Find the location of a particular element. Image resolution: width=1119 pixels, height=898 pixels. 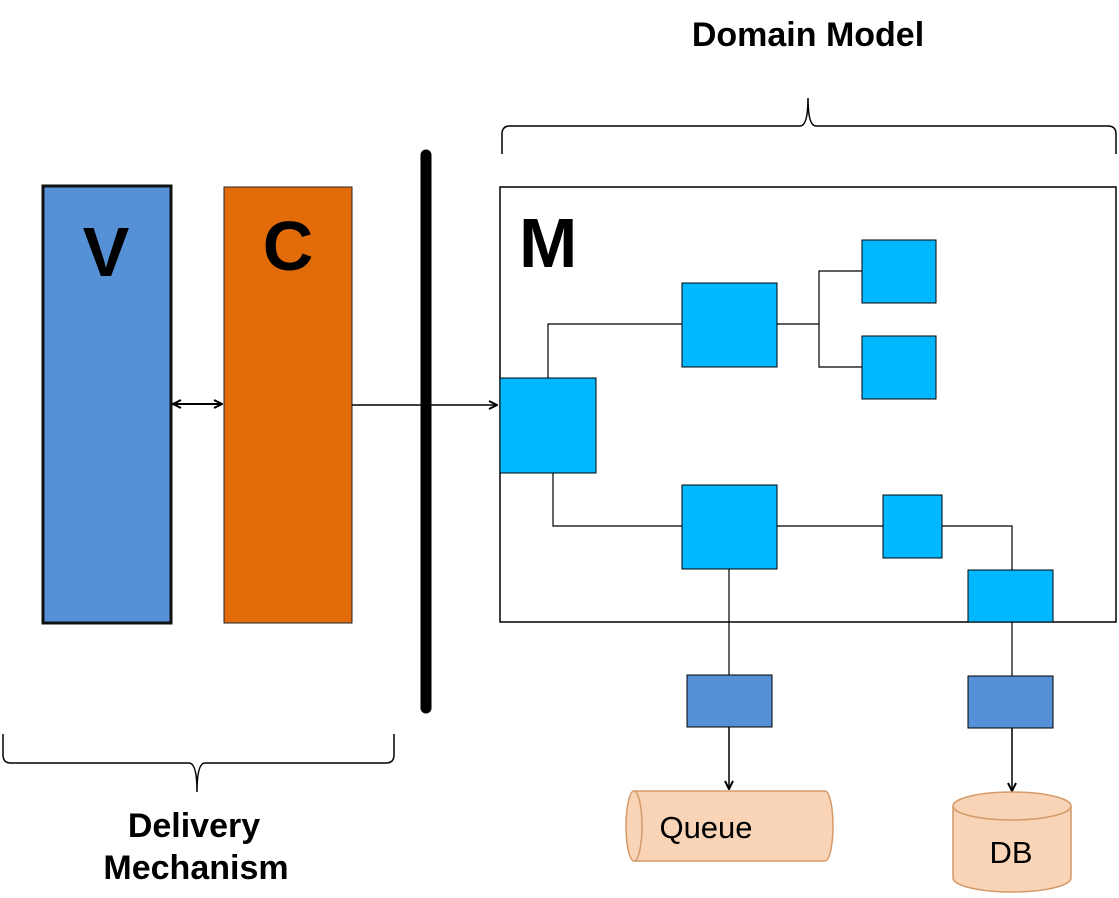

model-component-top-right-lower is located at coordinates (899, 367).